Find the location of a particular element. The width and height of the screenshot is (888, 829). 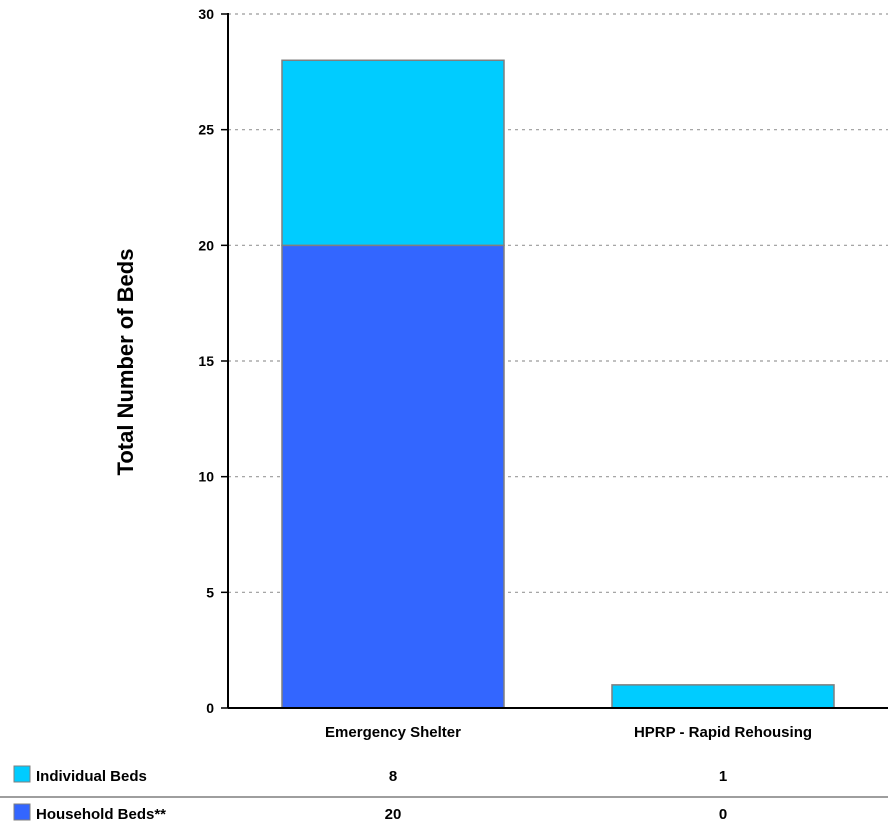

y-axis-title: Total Number of Beds is located at coordinates (125, 362).